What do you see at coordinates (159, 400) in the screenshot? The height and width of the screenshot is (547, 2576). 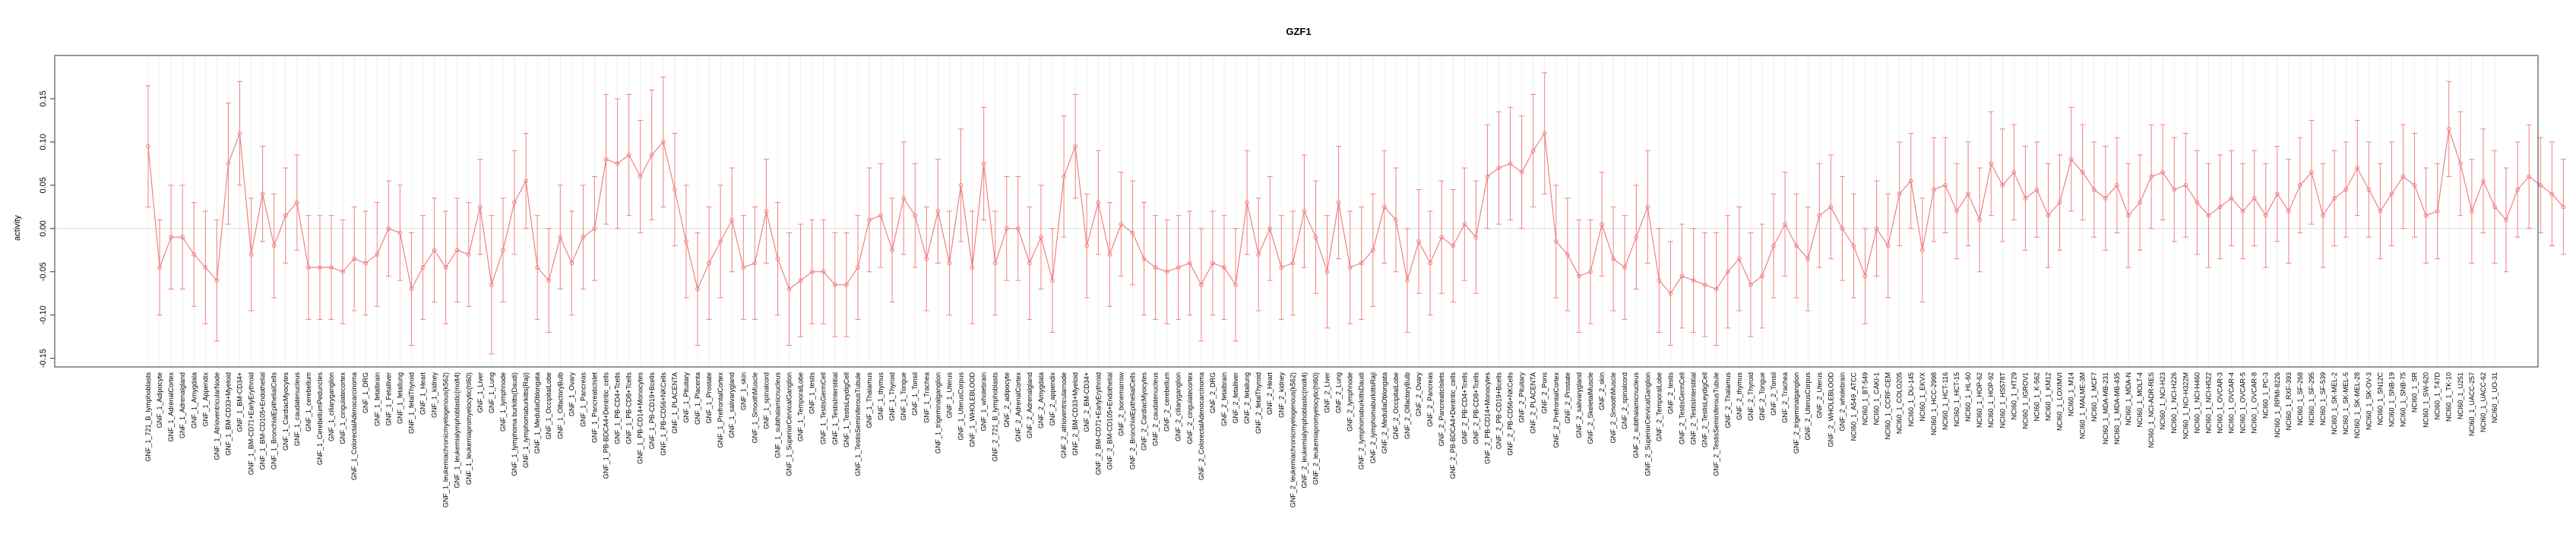 I see `x-tick-label: GNF_1_Adipocyte` at bounding box center [159, 400].